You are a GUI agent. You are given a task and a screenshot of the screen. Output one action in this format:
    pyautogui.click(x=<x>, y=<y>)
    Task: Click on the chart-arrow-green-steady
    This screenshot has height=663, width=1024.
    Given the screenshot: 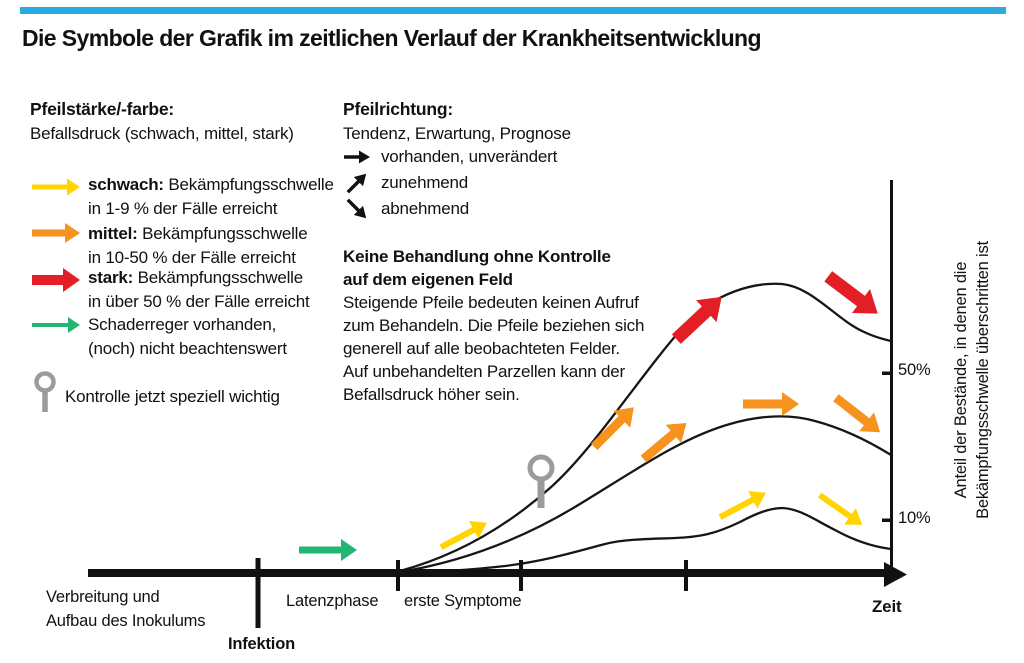 What is the action you would take?
    pyautogui.click(x=328, y=550)
    